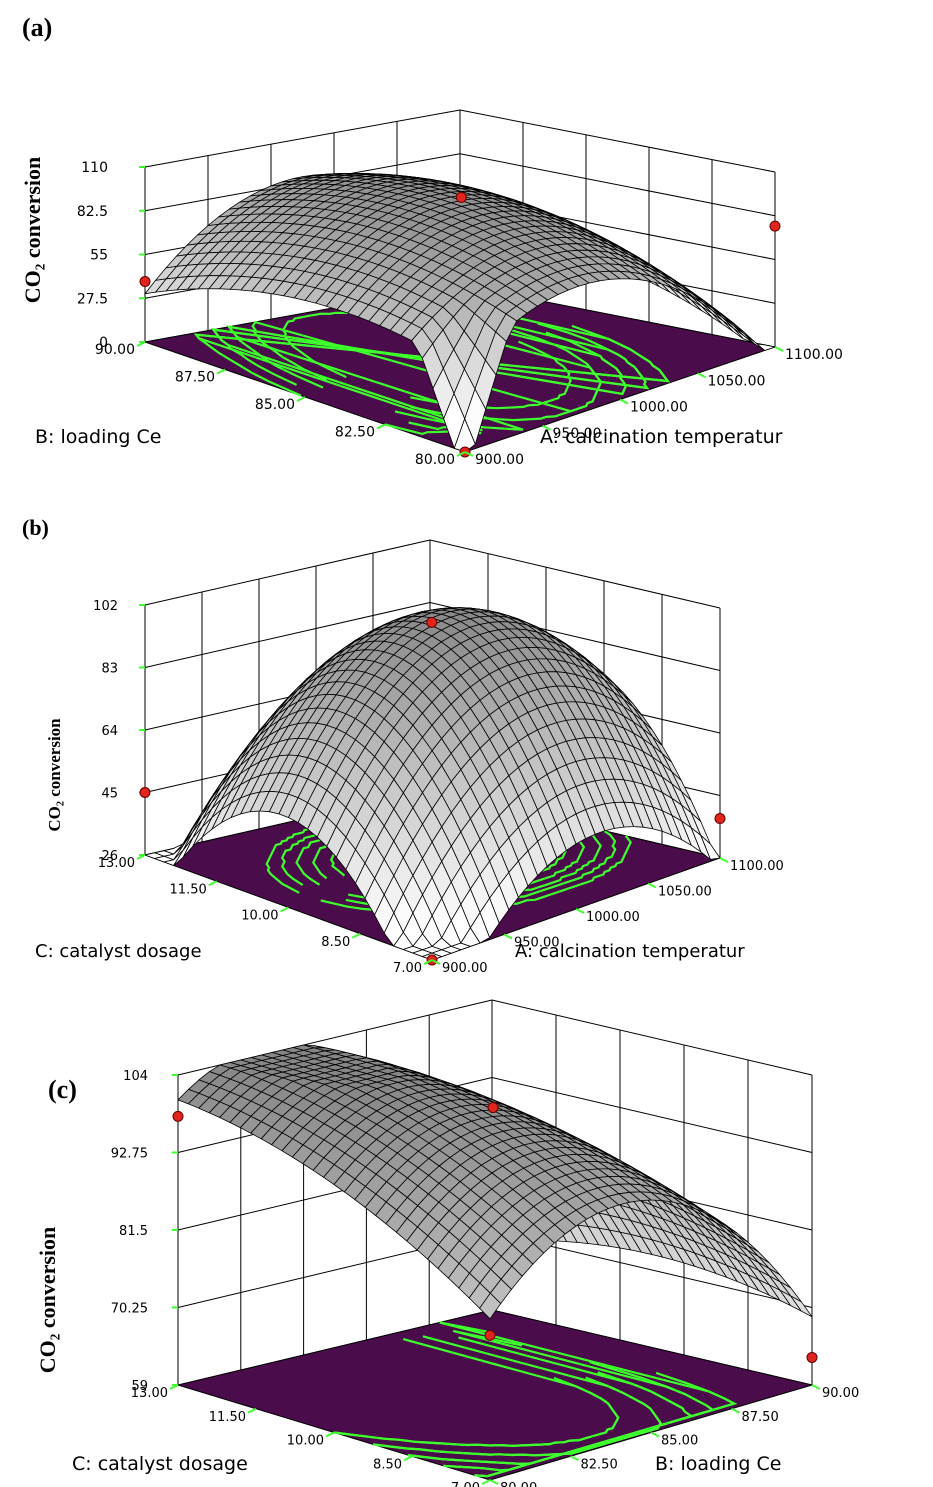  What do you see at coordinates (145, 1231) in the screenshot?
I see `z-axis: 104 92.75 81.5 70.25 59` at bounding box center [145, 1231].